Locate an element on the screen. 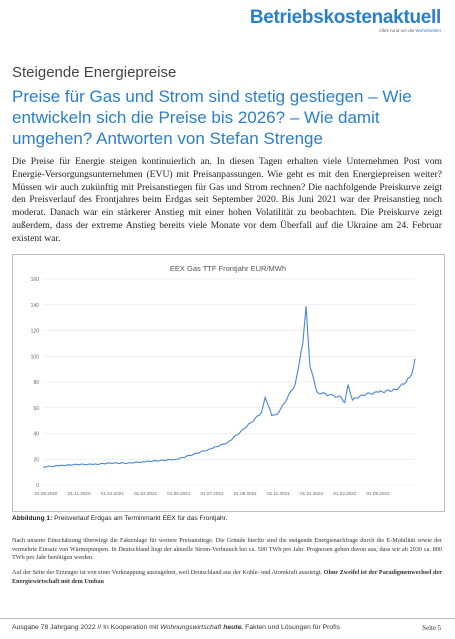 The image size is (455, 639). x-tick-label: 01.05.2022 is located at coordinates (378, 493).